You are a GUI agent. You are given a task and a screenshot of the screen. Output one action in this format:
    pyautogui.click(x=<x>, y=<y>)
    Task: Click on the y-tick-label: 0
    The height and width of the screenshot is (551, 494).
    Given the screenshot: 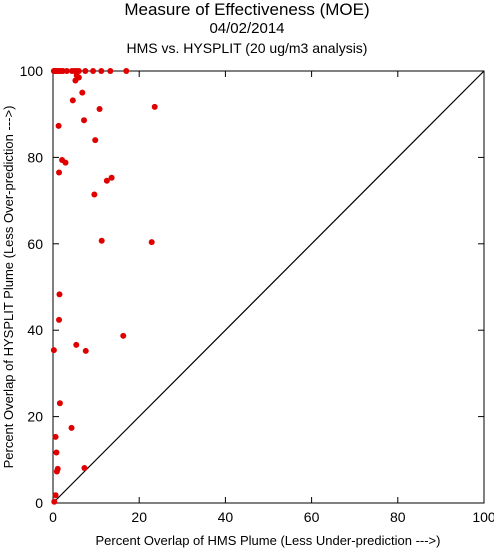 What is the action you would take?
    pyautogui.click(x=39, y=503)
    